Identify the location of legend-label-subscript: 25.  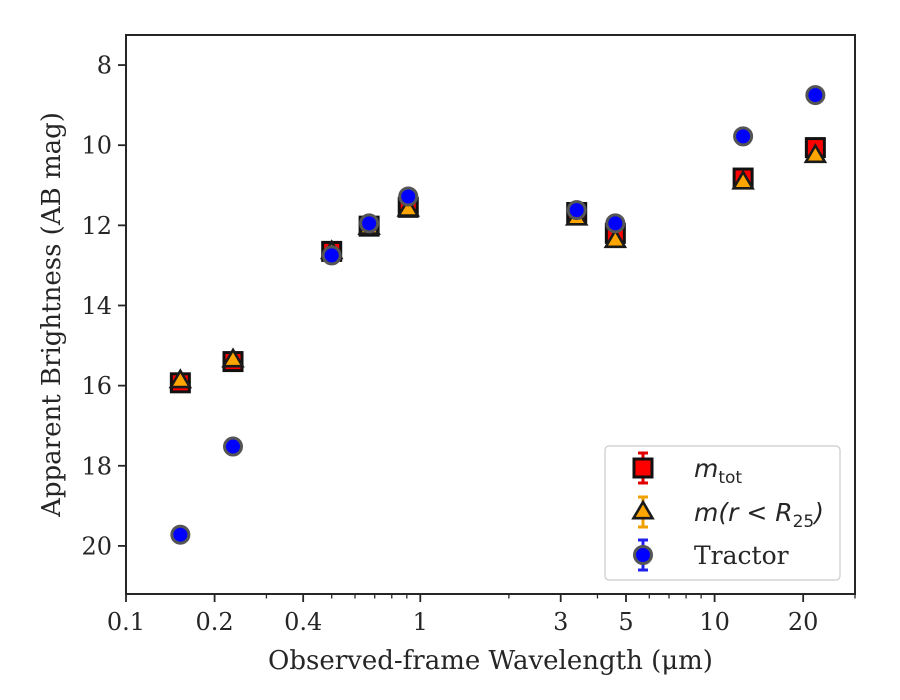
(804, 522).